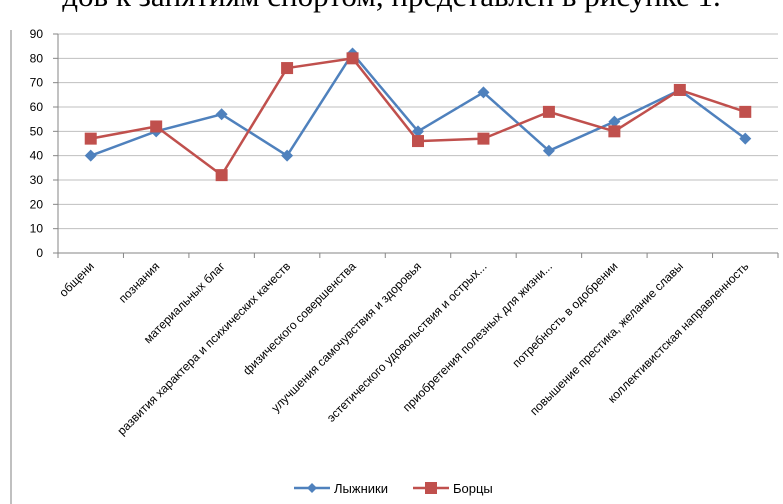 The image size is (783, 504). What do you see at coordinates (361, 488) in the screenshot?
I see `legend-label: Лыжники` at bounding box center [361, 488].